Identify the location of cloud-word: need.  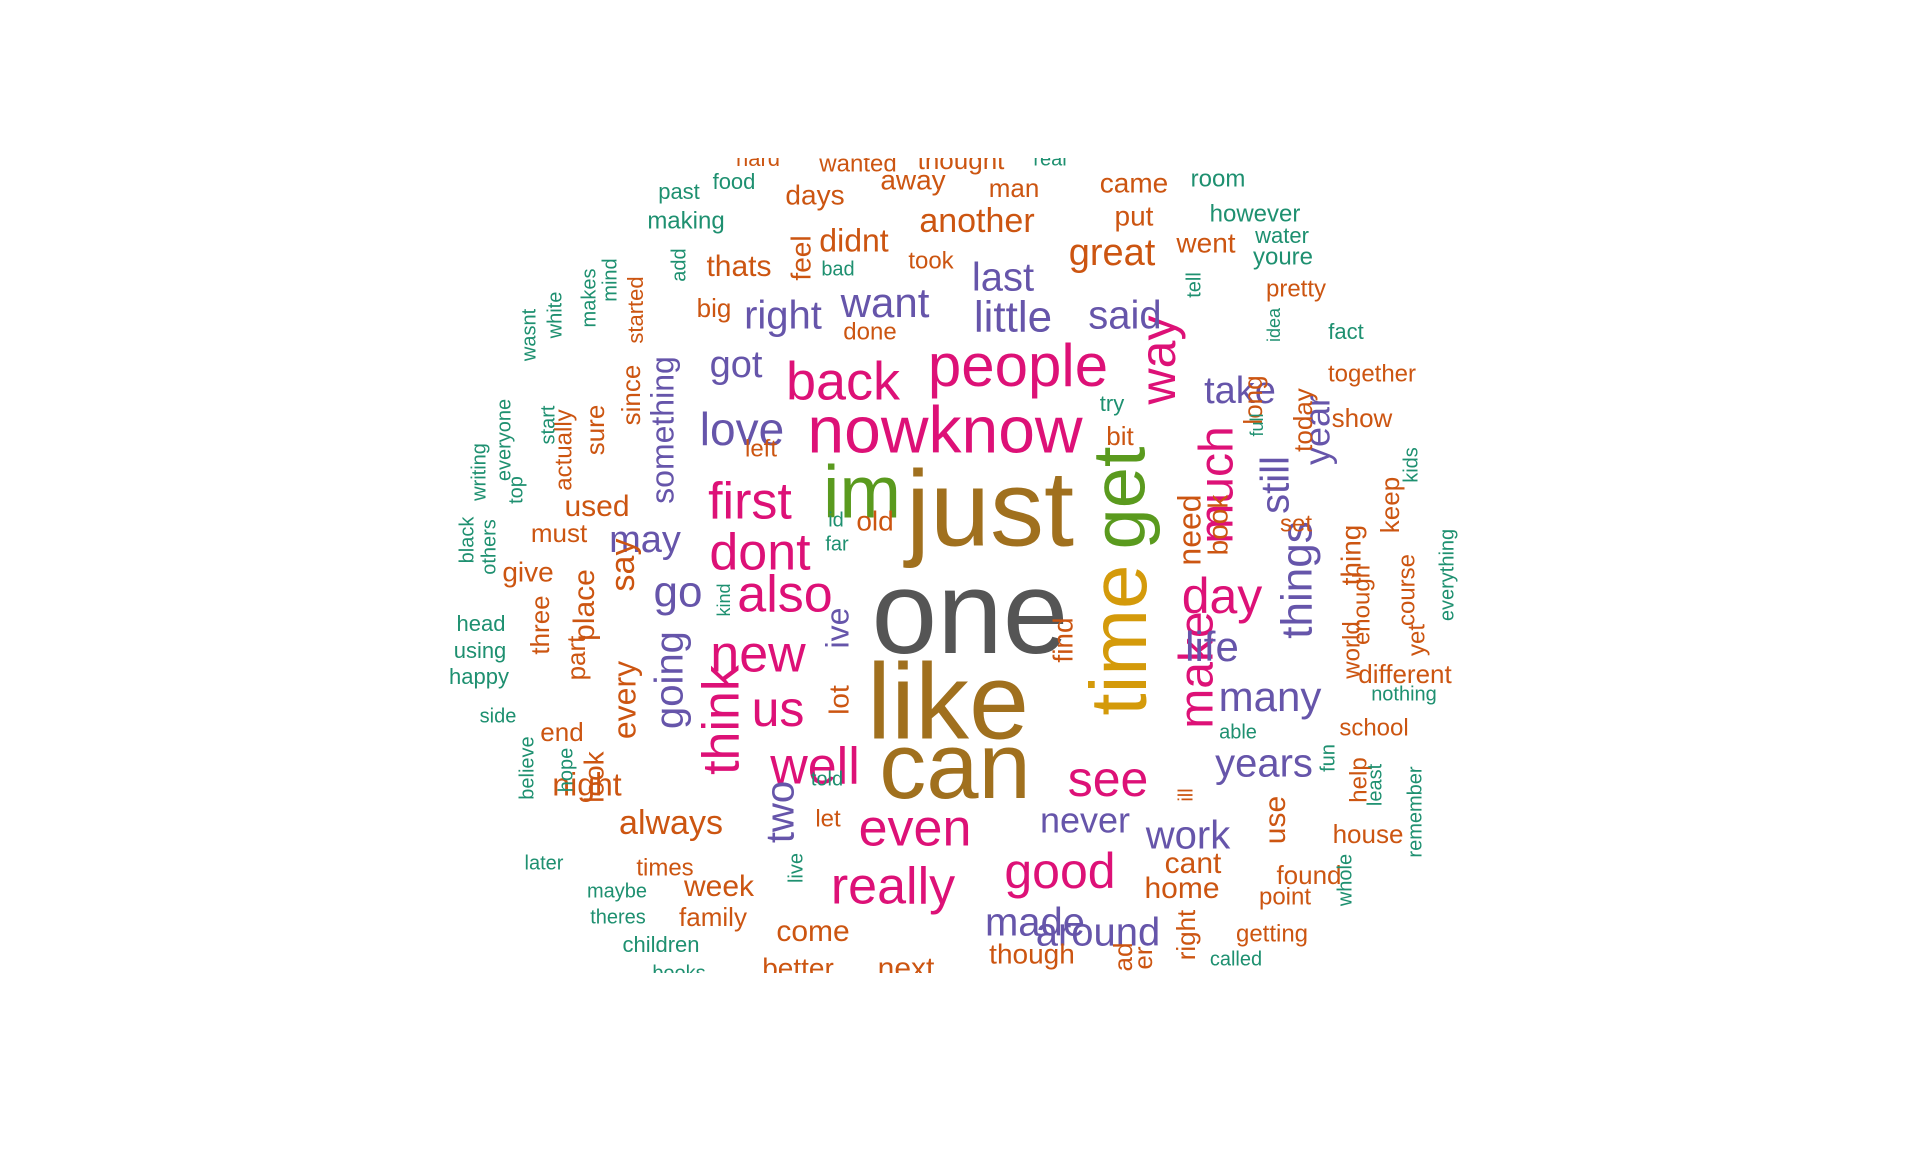
(1189, 529).